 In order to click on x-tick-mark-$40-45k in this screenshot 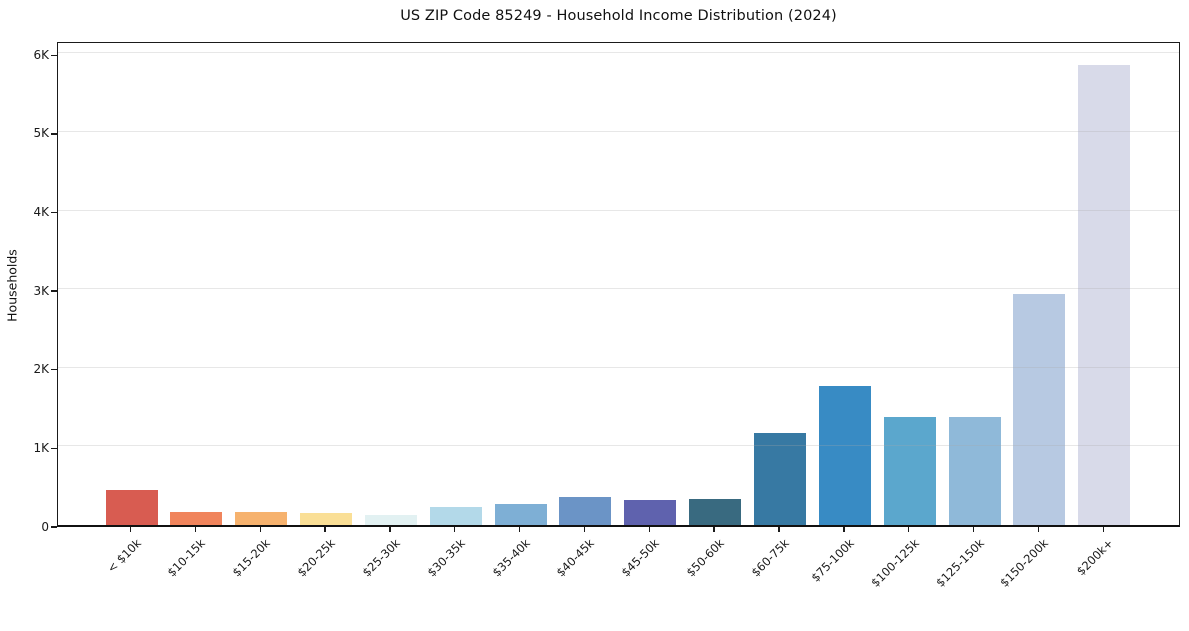, I will do `click(584, 529)`.